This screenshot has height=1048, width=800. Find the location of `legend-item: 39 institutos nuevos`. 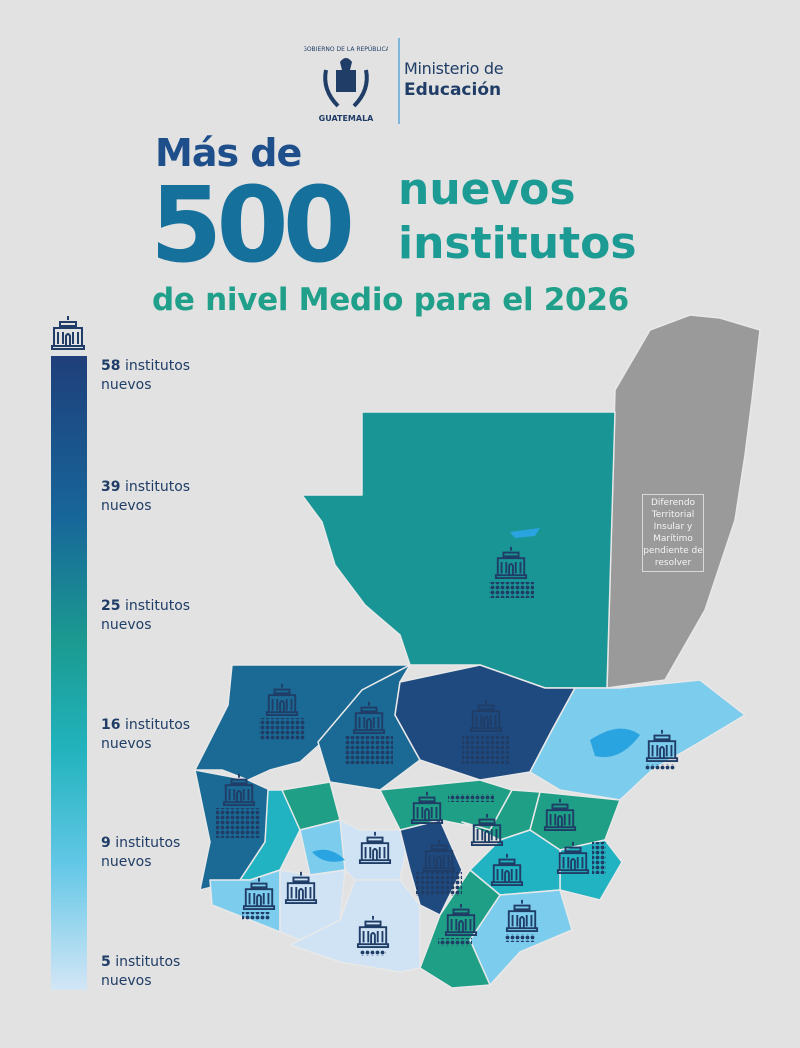

legend-item: 39 institutos nuevos is located at coordinates (146, 496).